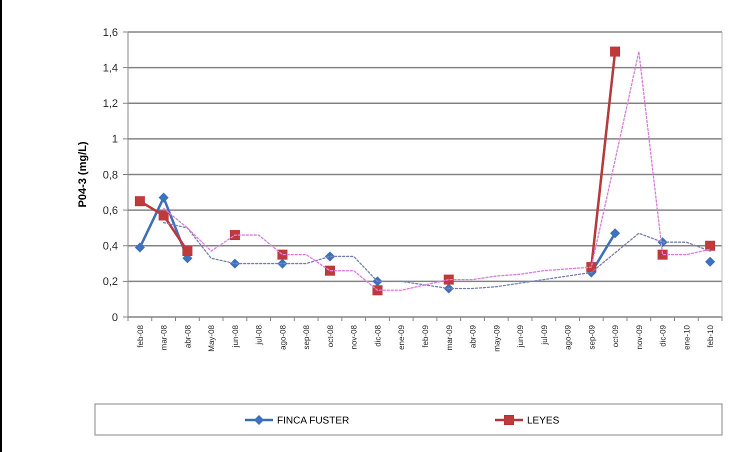 The image size is (753, 452). I want to click on legend-label: LEYES, so click(543, 421).